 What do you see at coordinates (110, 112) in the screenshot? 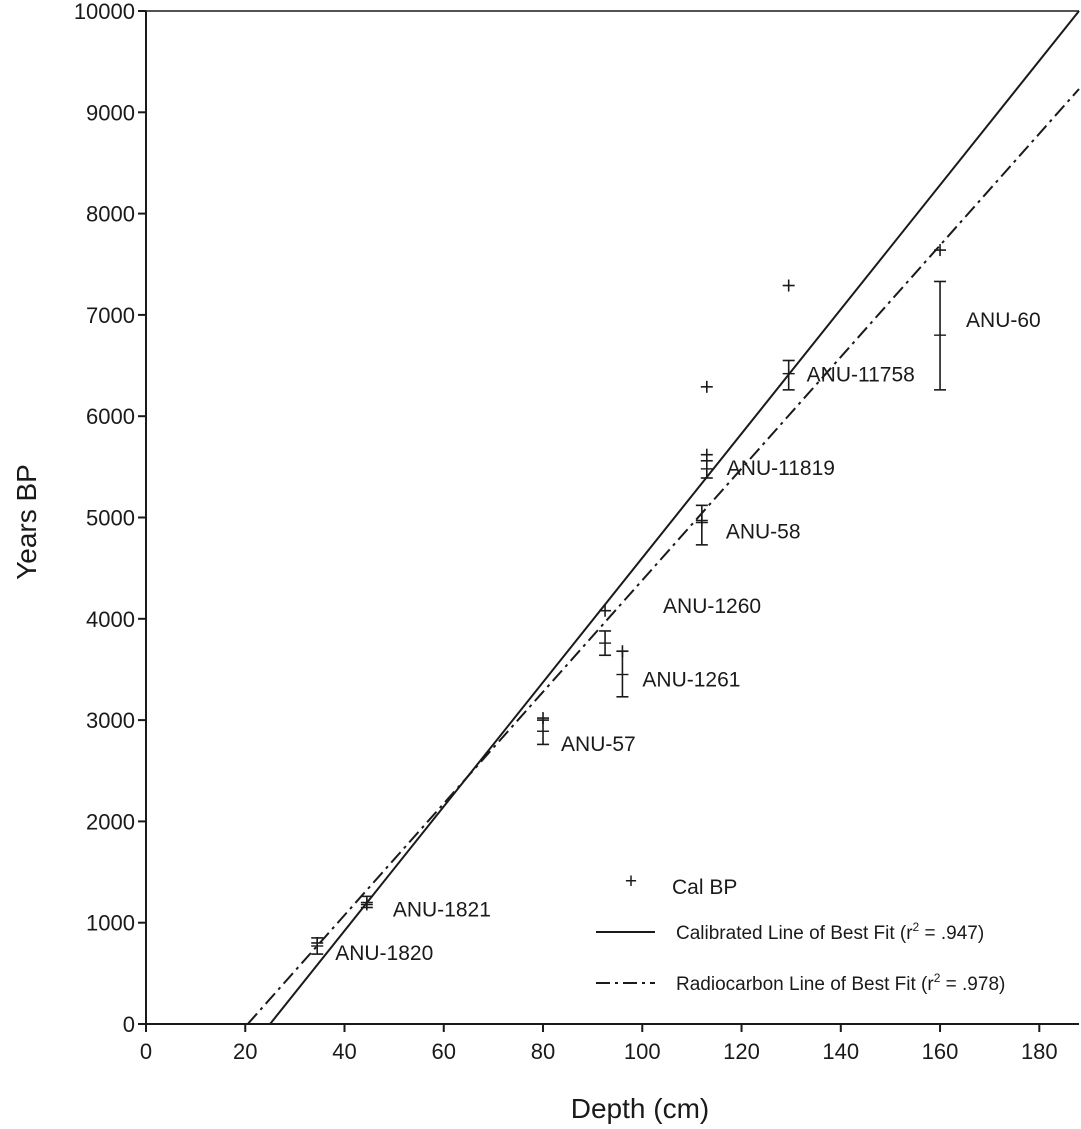
I see `y-tick-label: 9000` at bounding box center [110, 112].